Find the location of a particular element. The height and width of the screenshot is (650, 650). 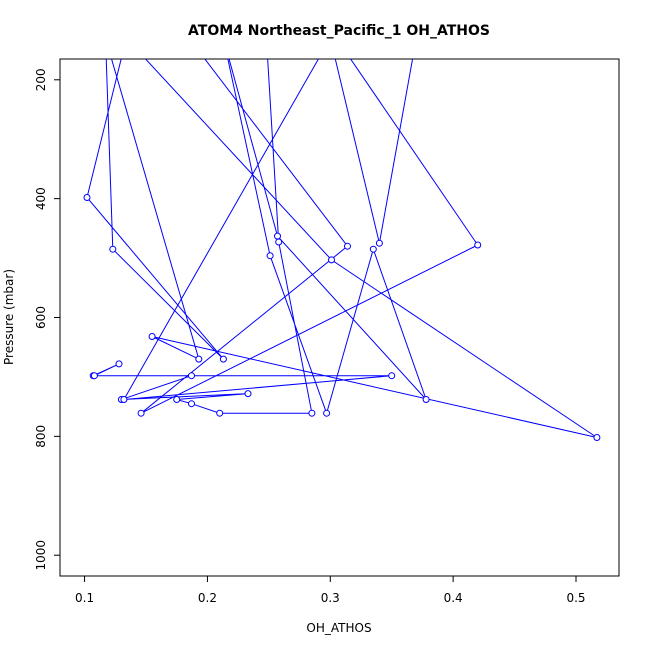

x-tick-label: 0.1 is located at coordinates (84, 598).